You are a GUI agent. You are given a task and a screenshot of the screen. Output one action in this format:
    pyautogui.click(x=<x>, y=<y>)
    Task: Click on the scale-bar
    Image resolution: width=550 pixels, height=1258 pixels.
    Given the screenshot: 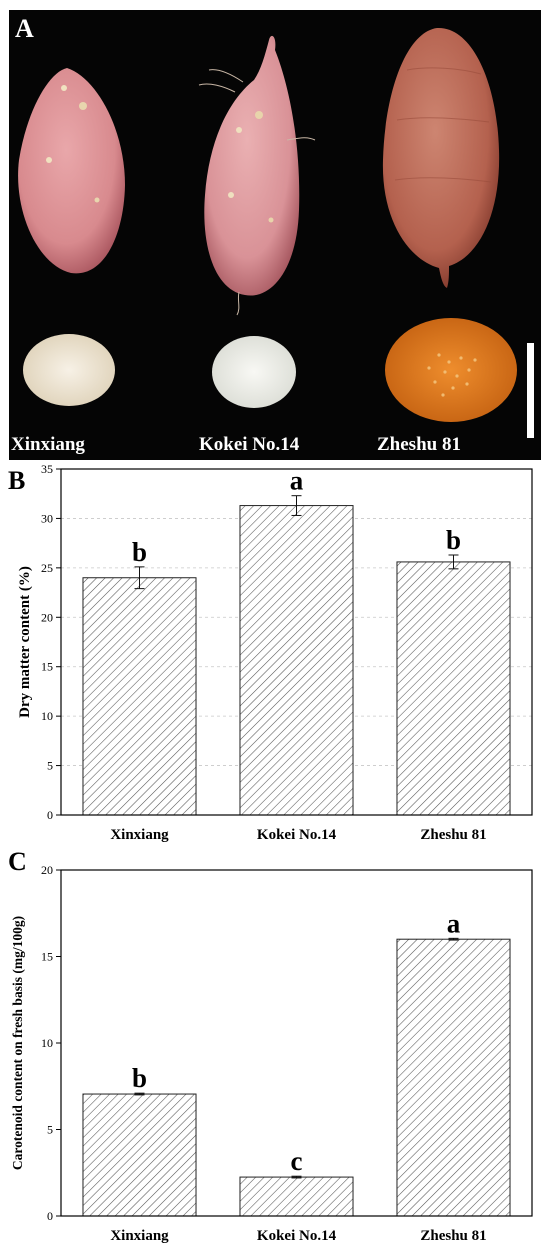 What is the action you would take?
    pyautogui.click(x=530, y=390)
    